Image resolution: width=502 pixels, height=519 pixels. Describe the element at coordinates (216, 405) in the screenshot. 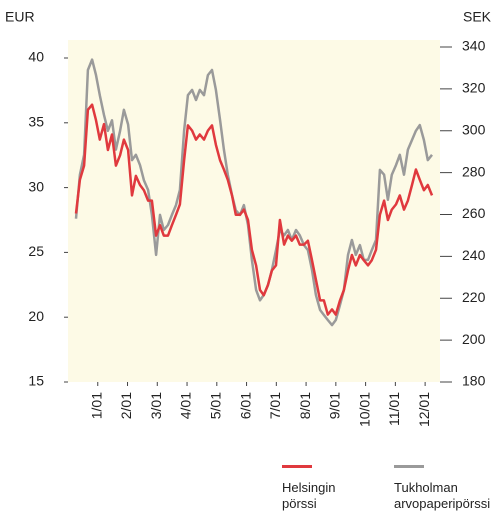

I see `x-tick-label: 5/01` at that location.